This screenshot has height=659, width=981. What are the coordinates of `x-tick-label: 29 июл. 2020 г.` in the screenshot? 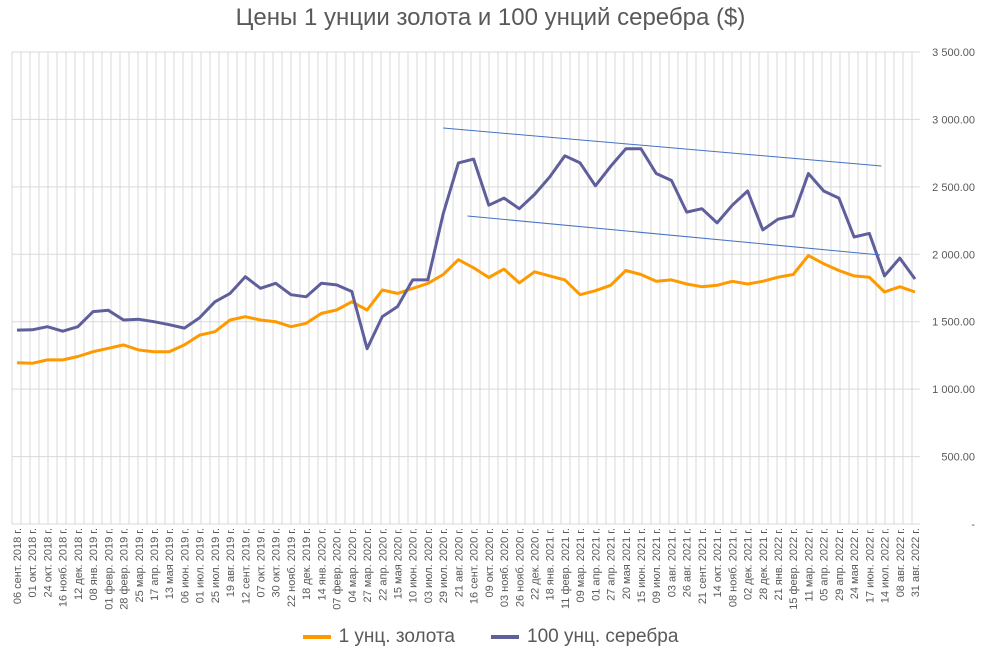 It's located at (444, 565).